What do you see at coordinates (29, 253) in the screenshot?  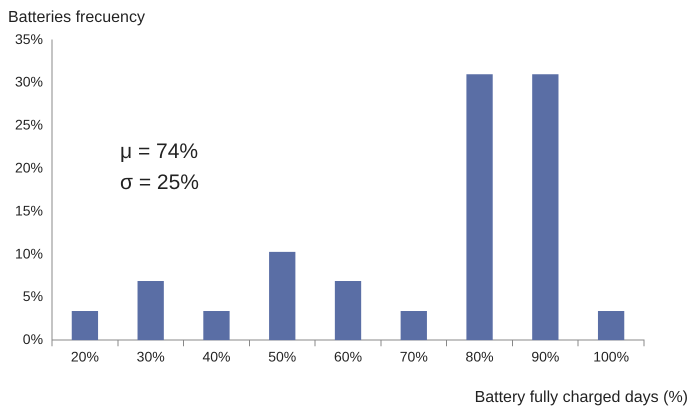 I see `y-tick-label: 10%` at bounding box center [29, 253].